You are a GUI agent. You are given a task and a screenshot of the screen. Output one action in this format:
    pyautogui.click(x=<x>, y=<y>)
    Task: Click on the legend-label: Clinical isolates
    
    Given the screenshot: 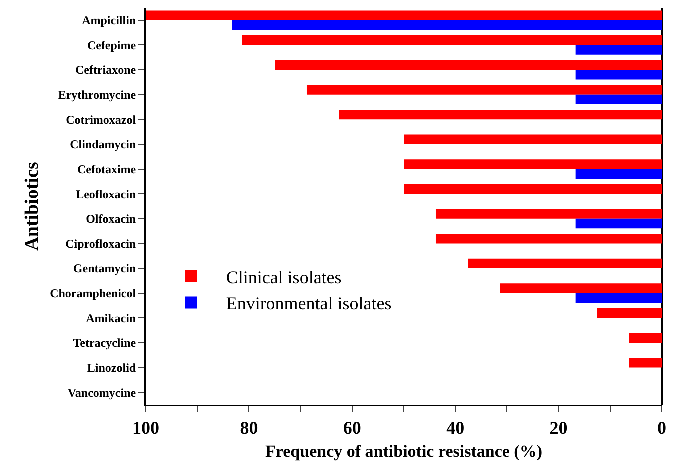 What is the action you would take?
    pyautogui.click(x=284, y=277)
    